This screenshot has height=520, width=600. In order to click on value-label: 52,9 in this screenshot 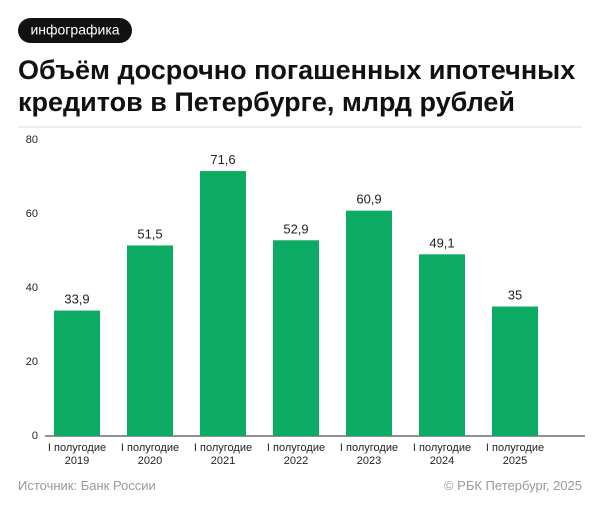, I will do `click(295, 228)`.